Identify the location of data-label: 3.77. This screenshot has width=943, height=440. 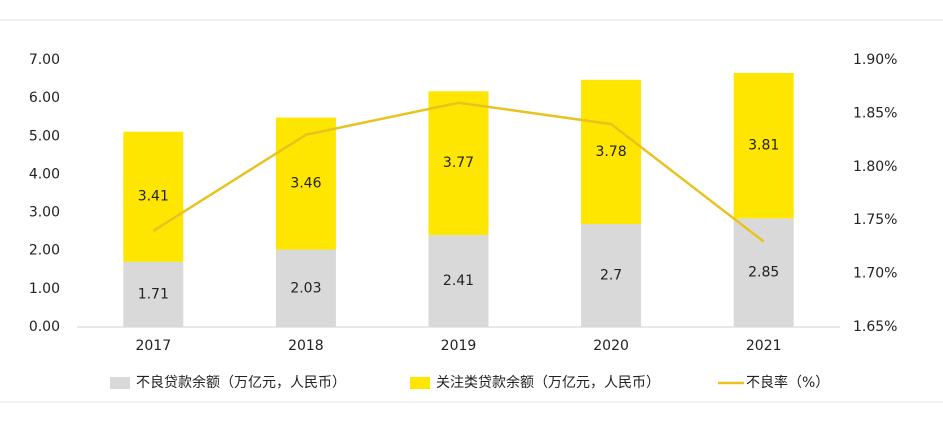
(458, 163).